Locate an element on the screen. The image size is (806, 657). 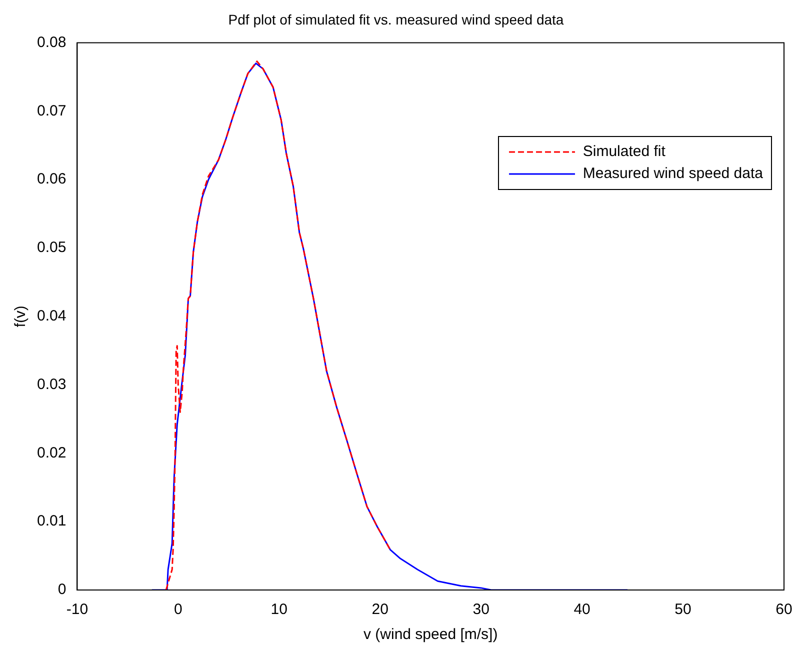
x-tick-label: 0 is located at coordinates (178, 609).